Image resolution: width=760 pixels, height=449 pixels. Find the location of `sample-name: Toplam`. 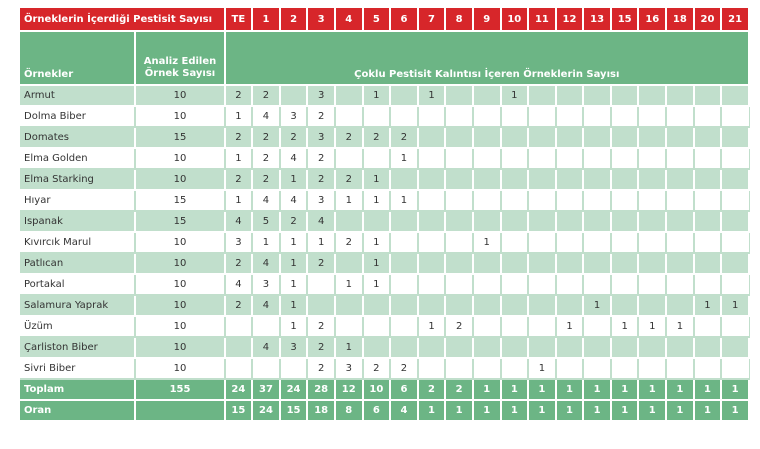

sample-name: Toplam is located at coordinates (78, 390).